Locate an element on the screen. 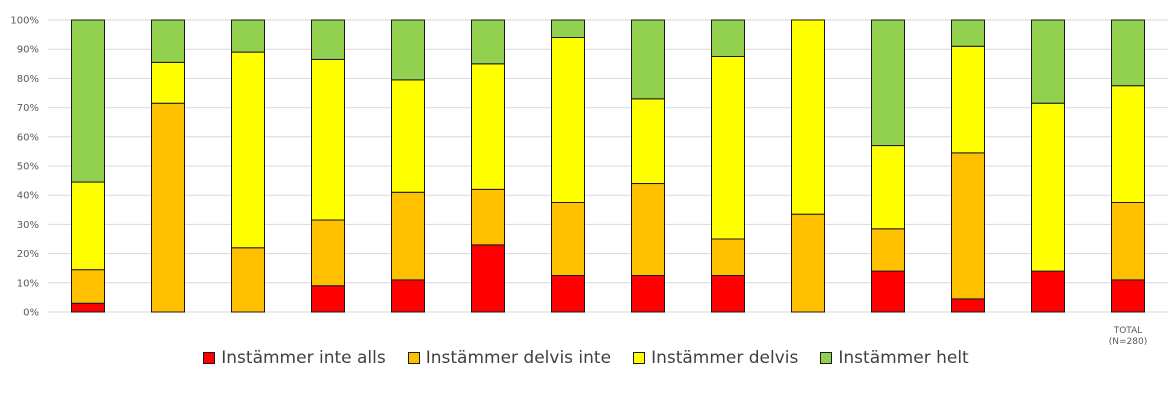 The image size is (1172, 394). y-axis-tick-labels: 0% 10% 20% 30% 40% 50% 60% 70% 80% 90% 100% is located at coordinates (24, 167).